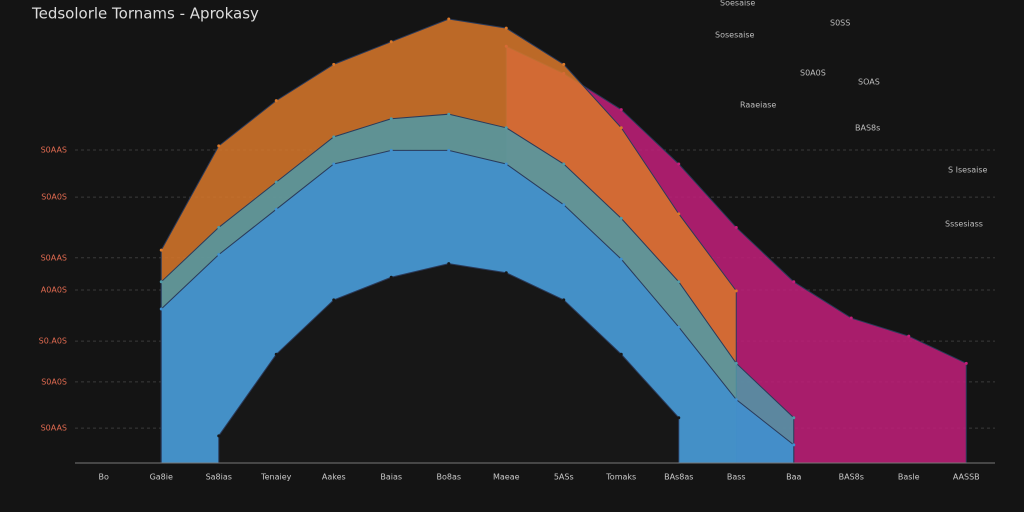 The width and height of the screenshot is (1024, 512). What do you see at coordinates (678, 477) in the screenshot?
I see `x-tick-label: BAs8as` at bounding box center [678, 477].